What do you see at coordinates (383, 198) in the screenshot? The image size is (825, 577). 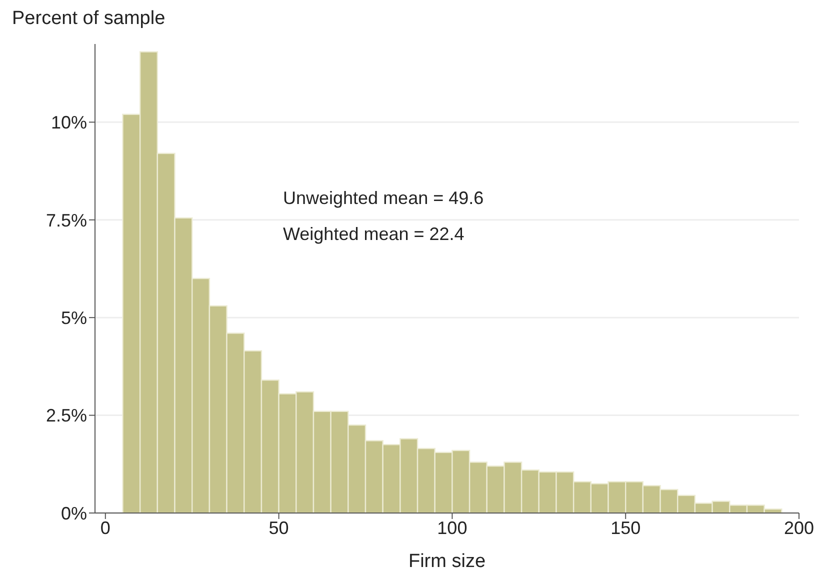 I see `annotation: Unweighted mean = 49.6` at bounding box center [383, 198].